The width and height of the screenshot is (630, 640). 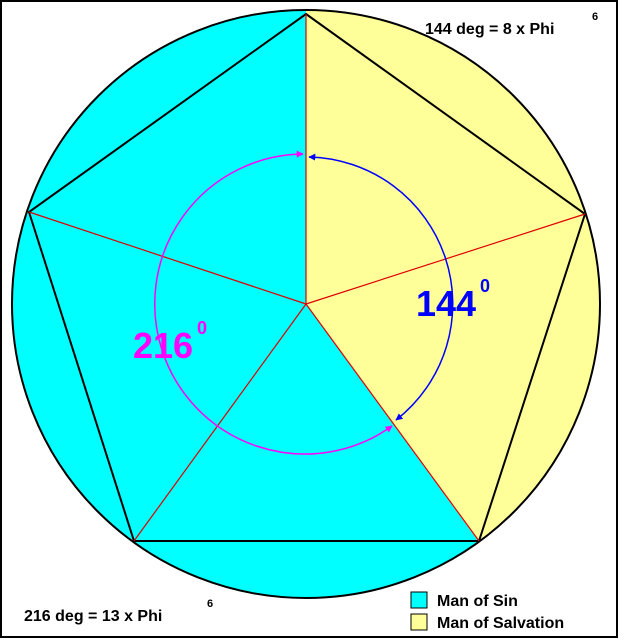 I want to click on legend-label: Man of Sin, so click(x=477, y=601).